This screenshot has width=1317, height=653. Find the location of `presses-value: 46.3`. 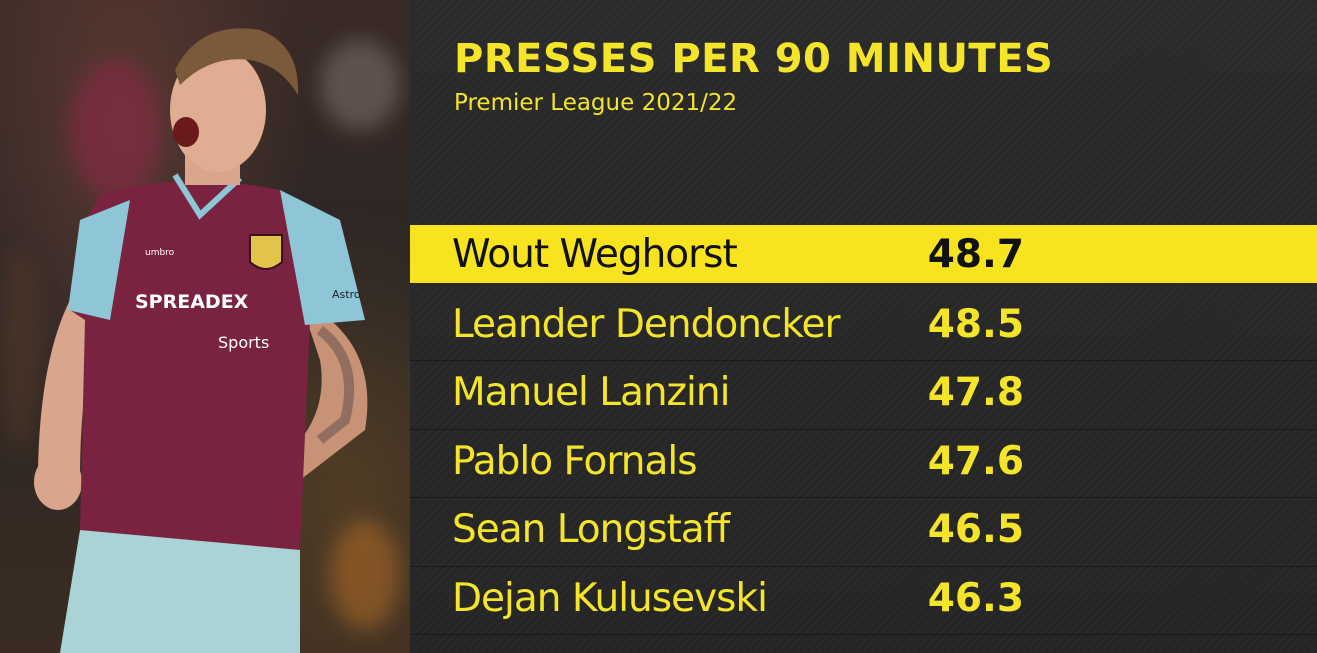

presses-value: 46.3 is located at coordinates (975, 598).